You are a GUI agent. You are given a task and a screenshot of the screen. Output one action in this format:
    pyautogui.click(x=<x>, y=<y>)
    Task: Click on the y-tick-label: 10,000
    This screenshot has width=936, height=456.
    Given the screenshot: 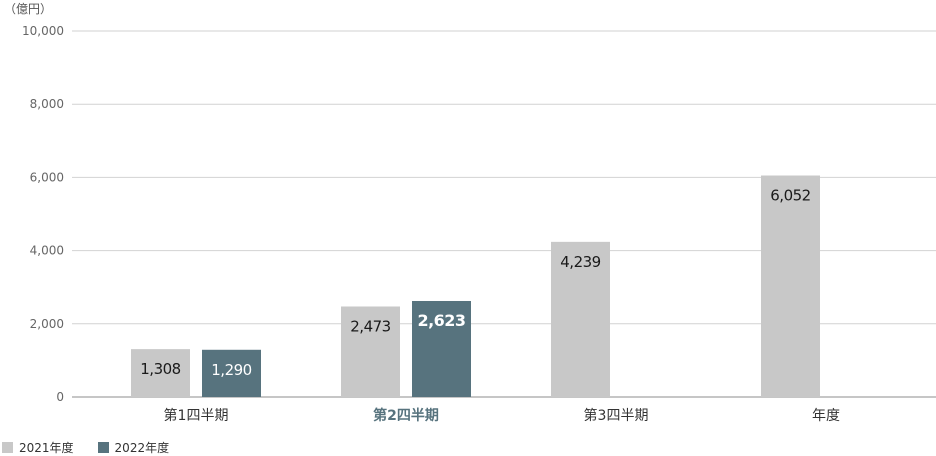 What is the action you would take?
    pyautogui.click(x=43, y=31)
    